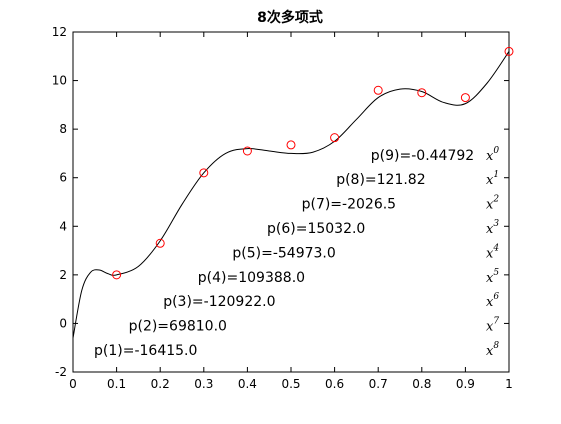 The image size is (561, 424). I want to click on power-label: x5, so click(492, 277).